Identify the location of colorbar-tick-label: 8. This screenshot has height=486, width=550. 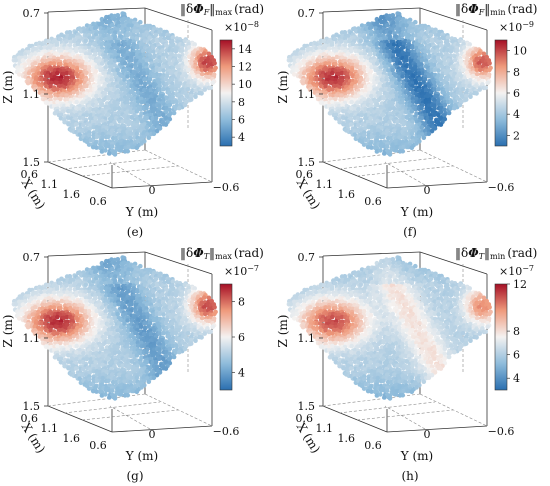
(516, 72).